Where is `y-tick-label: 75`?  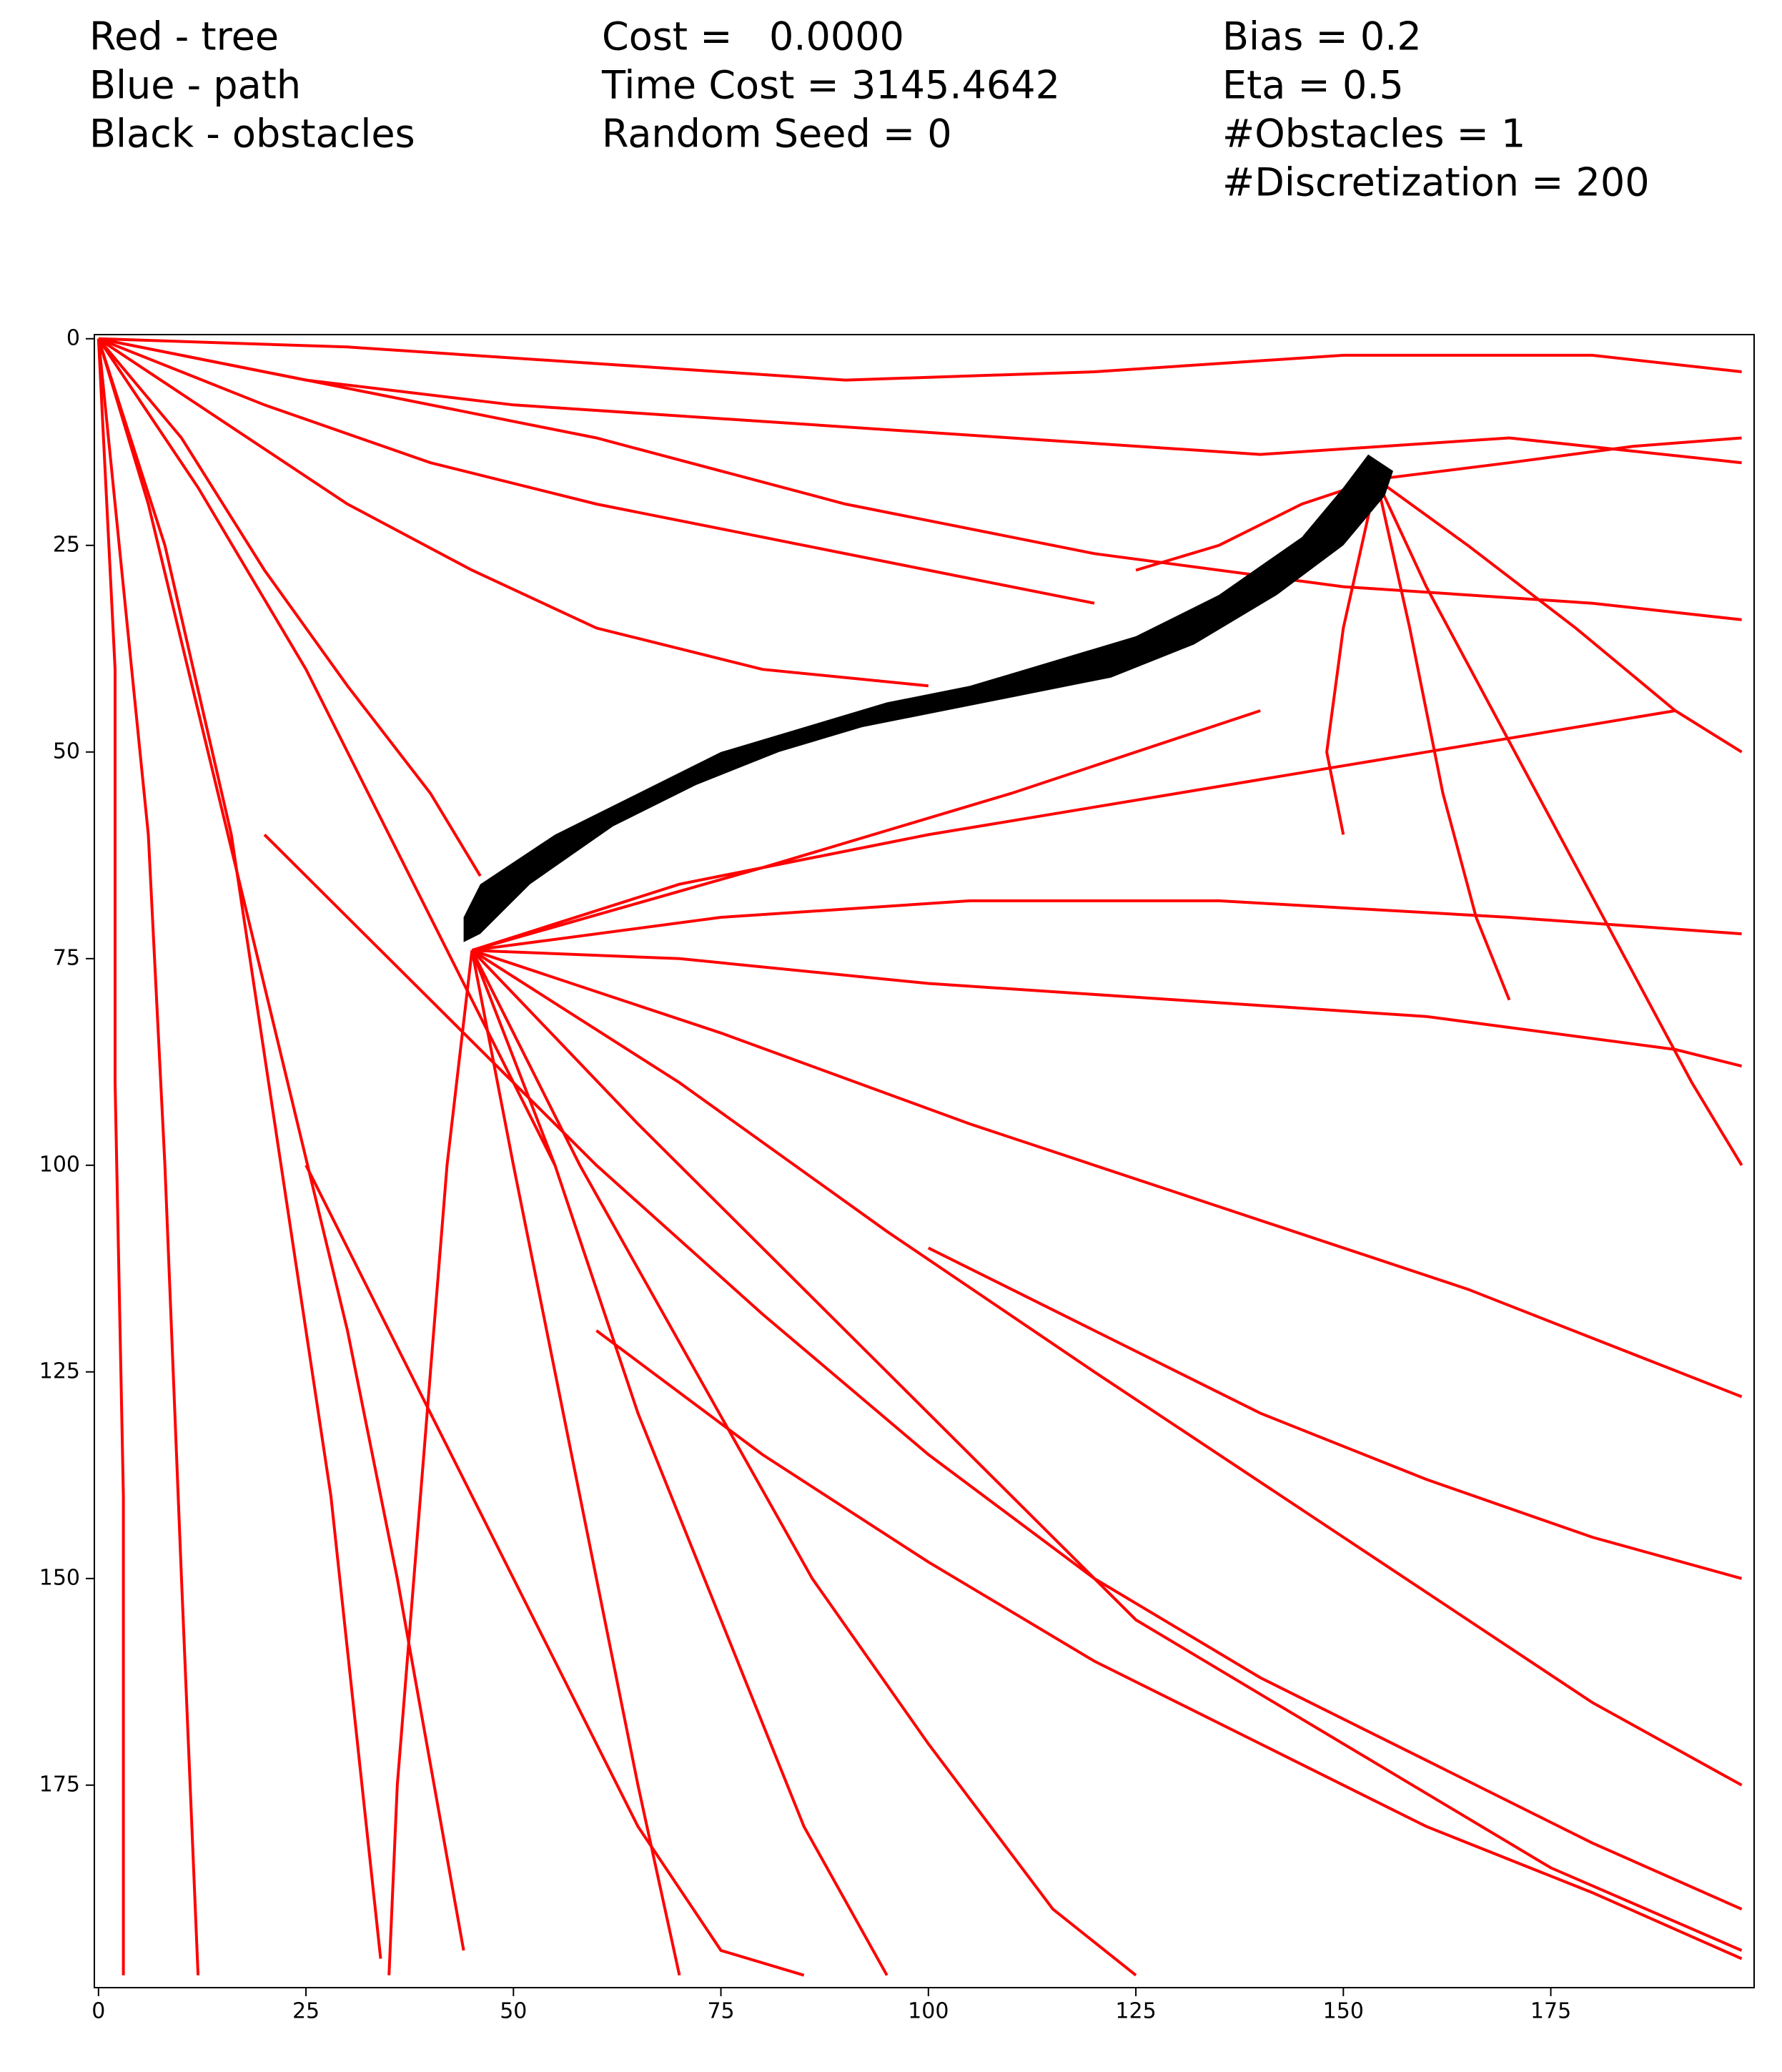 y-tick-label: 75 is located at coordinates (67, 957).